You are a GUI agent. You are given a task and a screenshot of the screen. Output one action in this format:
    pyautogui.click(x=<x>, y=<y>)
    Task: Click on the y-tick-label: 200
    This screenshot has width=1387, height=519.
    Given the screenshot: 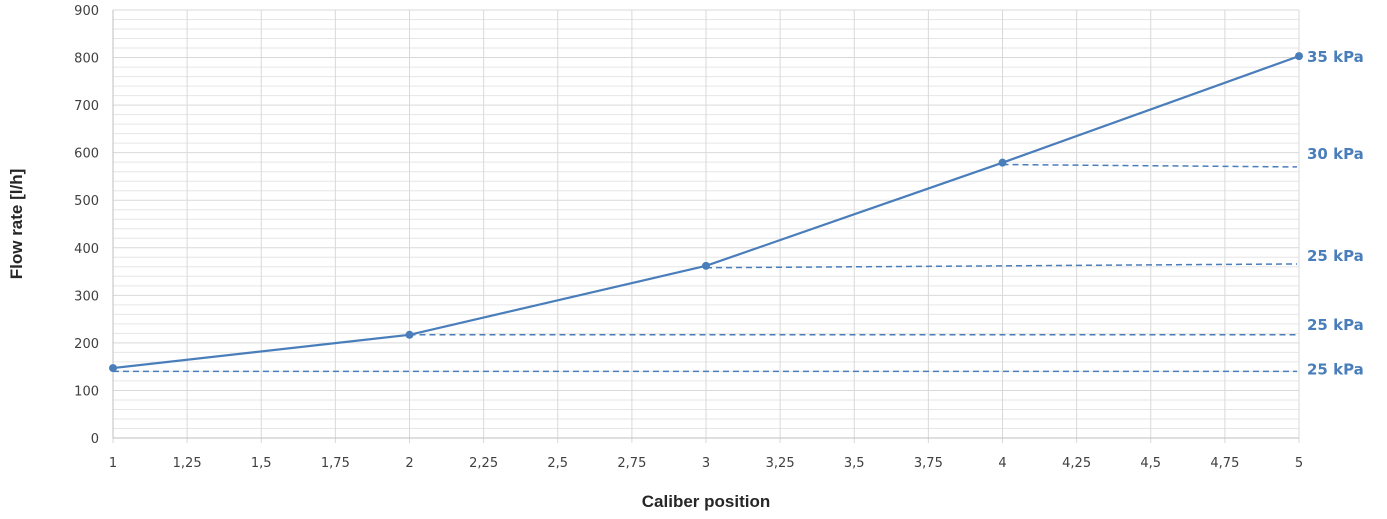 What is the action you would take?
    pyautogui.click(x=86, y=344)
    